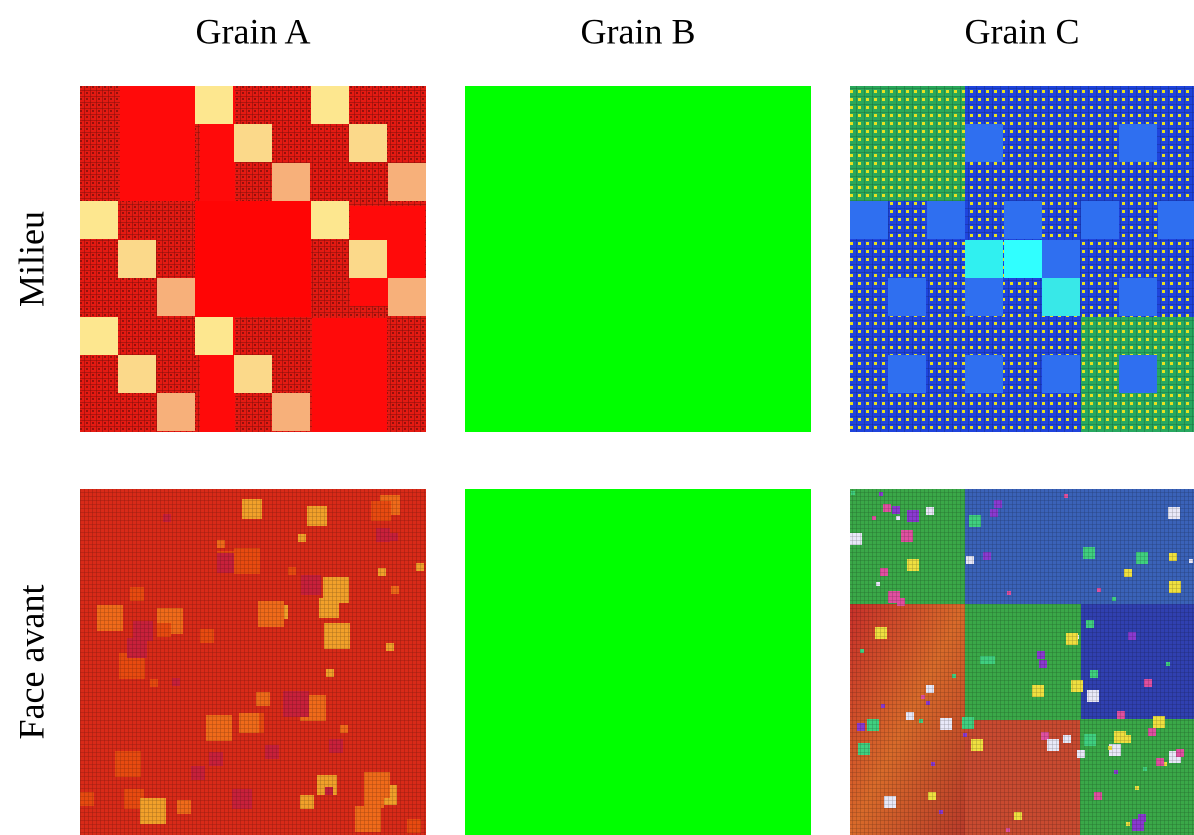 The width and height of the screenshot is (1194, 835). What do you see at coordinates (31, 662) in the screenshot?
I see `row-label: Face avant` at bounding box center [31, 662].